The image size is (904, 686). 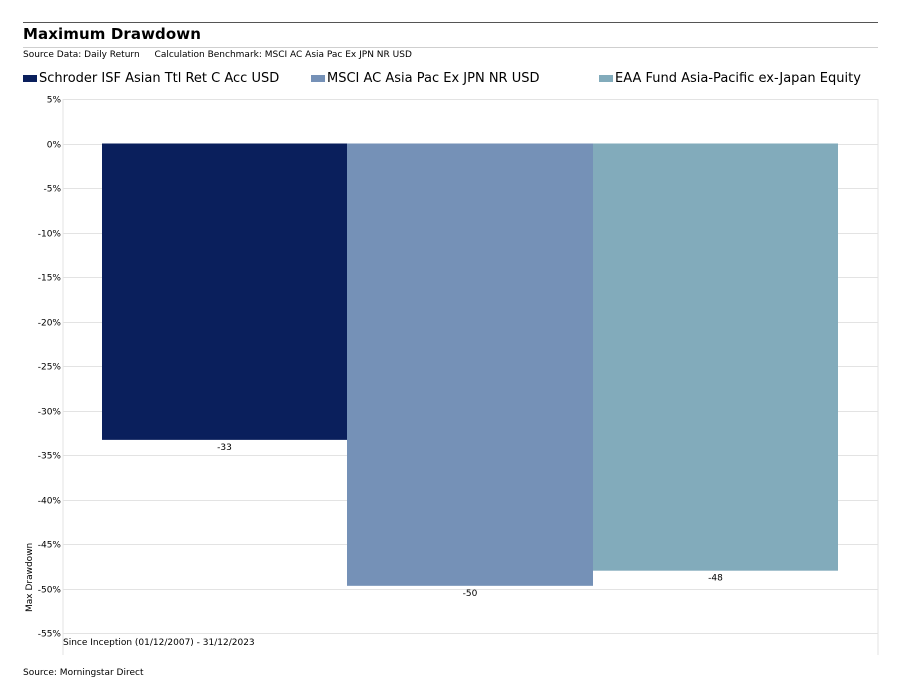 What do you see at coordinates (159, 78) in the screenshot?
I see `legend-label-fund: Schroder ISF Asian Ttl Ret C Acc USD` at bounding box center [159, 78].